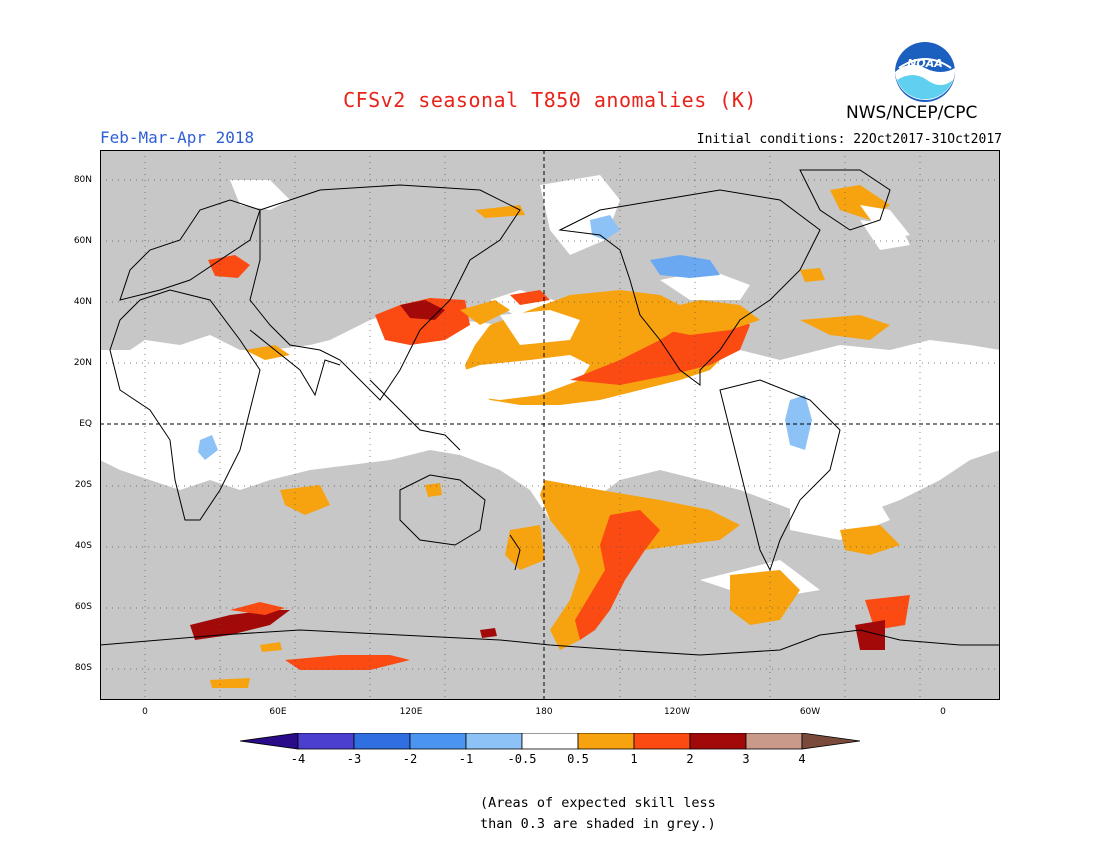 The width and height of the screenshot is (1100, 850). What do you see at coordinates (494, 741) in the screenshot?
I see `colorbar-cell-n1-n05` at bounding box center [494, 741].